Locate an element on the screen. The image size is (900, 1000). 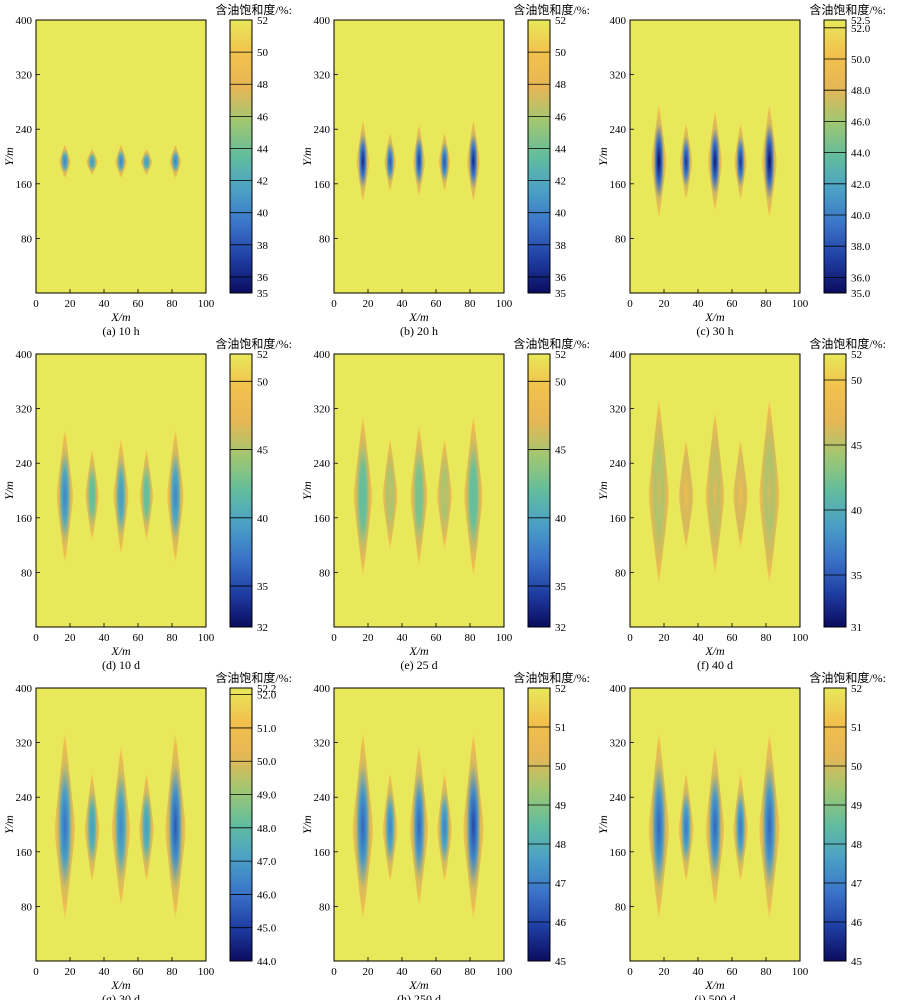
colorbar-tick-label: 40.0 is located at coordinates (861, 216).